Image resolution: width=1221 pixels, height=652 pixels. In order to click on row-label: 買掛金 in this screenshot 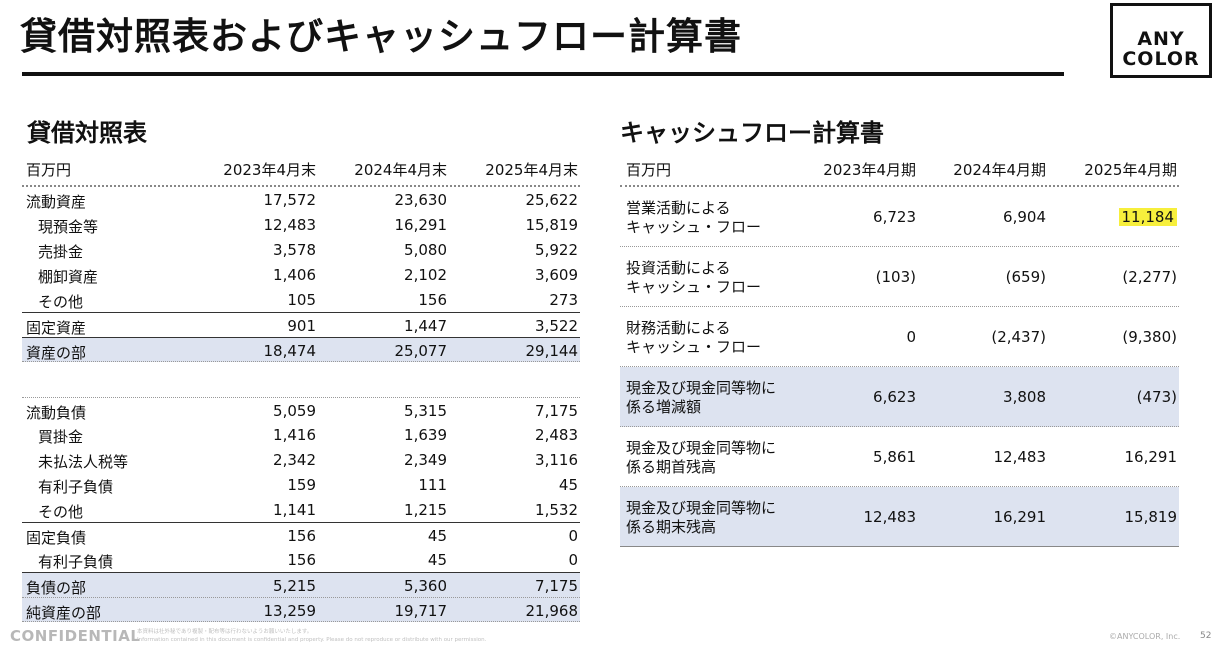, I will do `click(61, 437)`.